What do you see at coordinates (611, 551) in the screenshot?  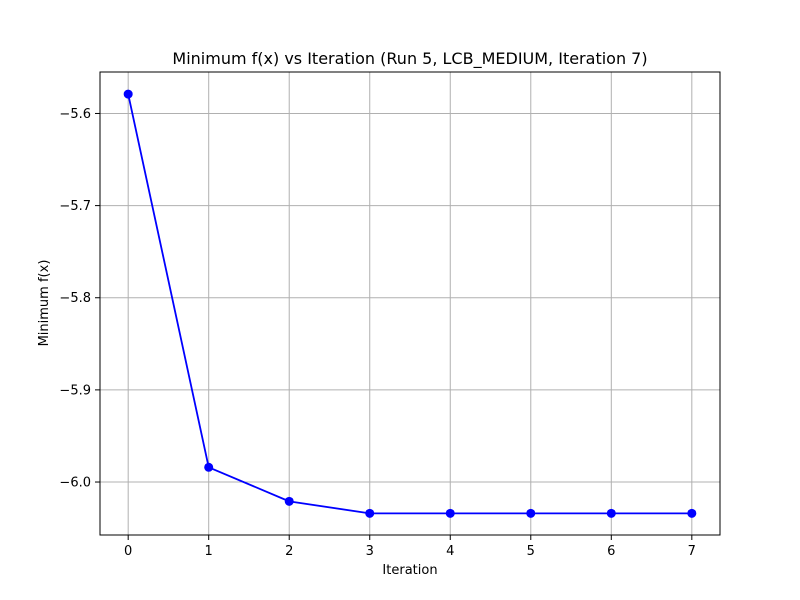 I see `x-tick-label: 6` at bounding box center [611, 551].